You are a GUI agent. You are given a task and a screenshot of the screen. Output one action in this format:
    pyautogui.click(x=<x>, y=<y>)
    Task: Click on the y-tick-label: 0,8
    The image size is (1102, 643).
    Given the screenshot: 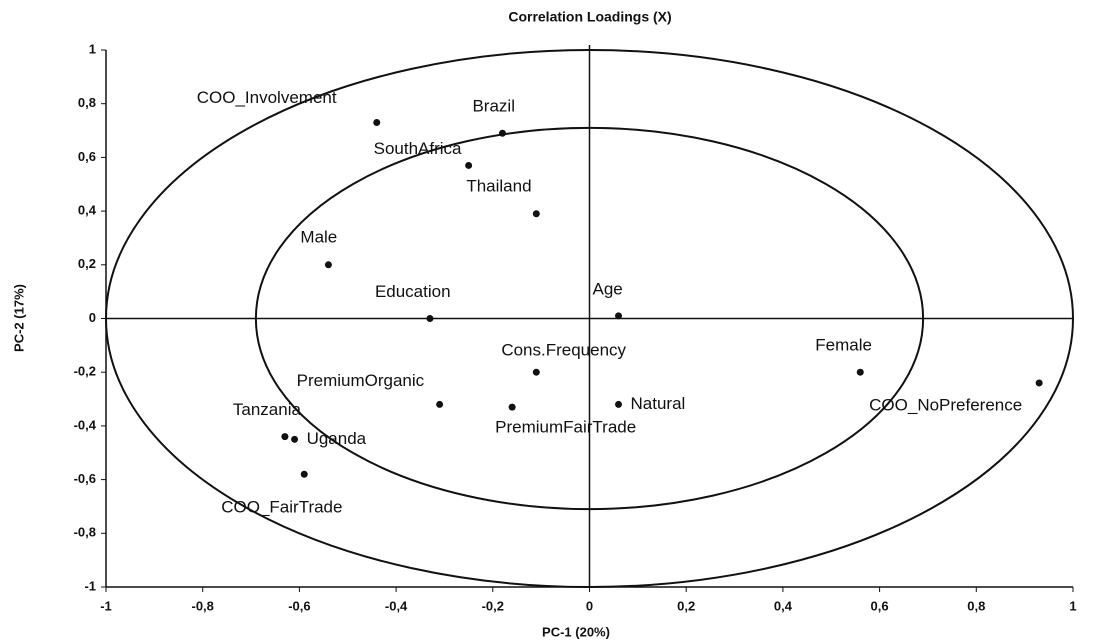 What is the action you would take?
    pyautogui.click(x=87, y=102)
    